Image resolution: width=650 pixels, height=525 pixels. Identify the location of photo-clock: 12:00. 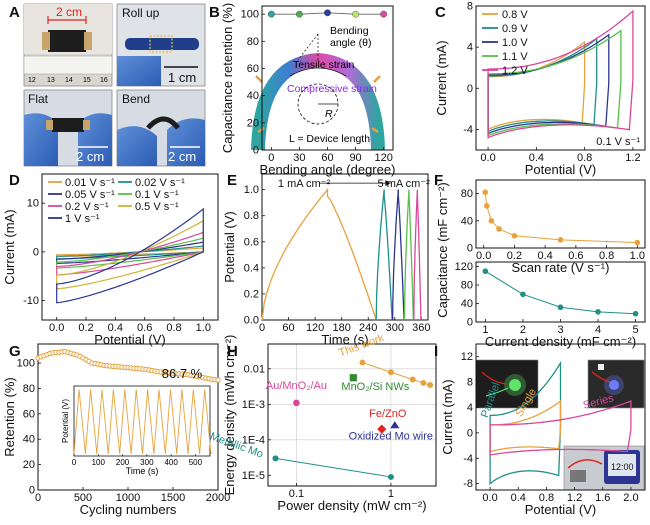
(604, 468).